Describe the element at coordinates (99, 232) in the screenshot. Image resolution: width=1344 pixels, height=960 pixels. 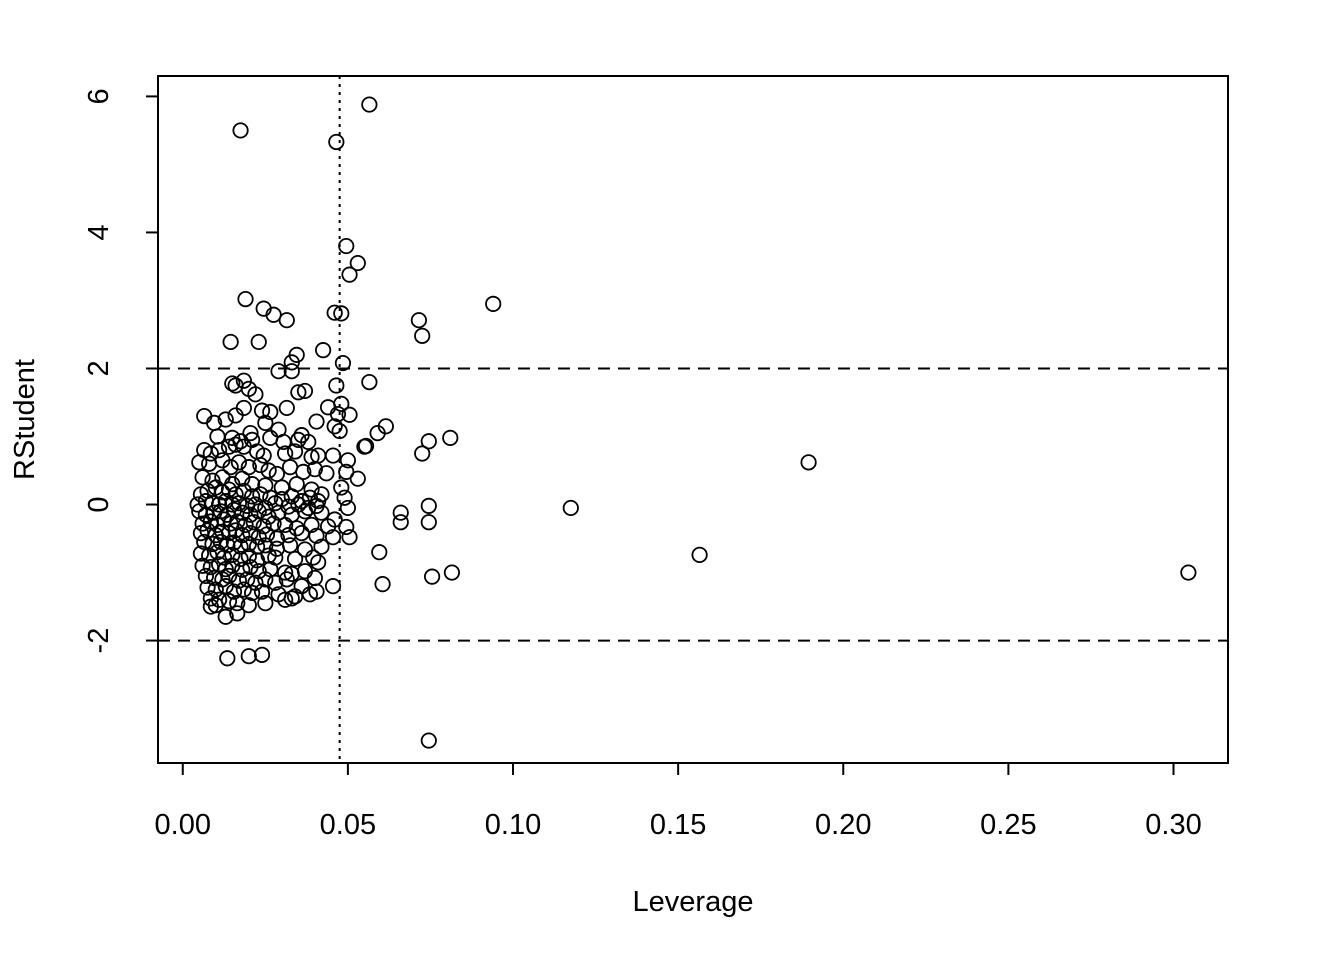
I see `y-tick-label: 4` at that location.